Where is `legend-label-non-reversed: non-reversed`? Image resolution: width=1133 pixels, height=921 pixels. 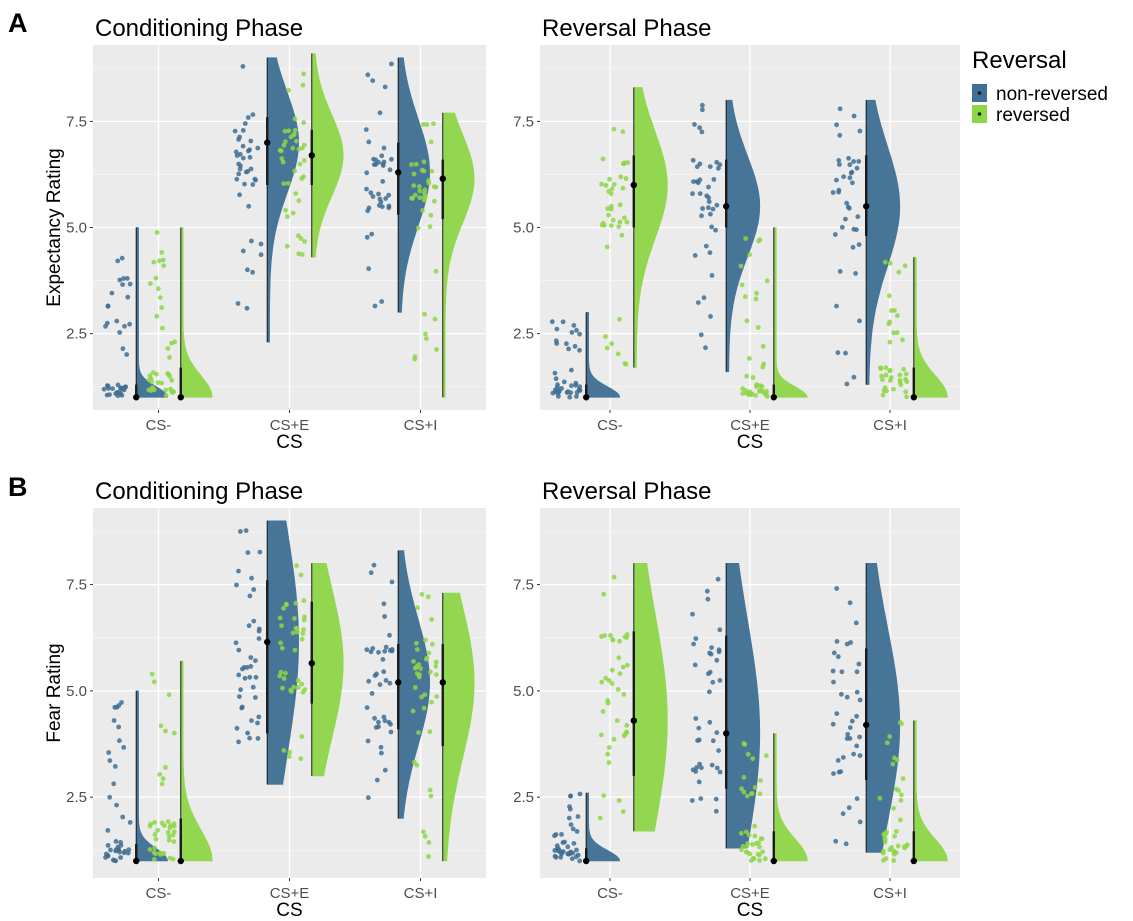
legend-label-non-reversed: non-reversed is located at coordinates (1052, 94).